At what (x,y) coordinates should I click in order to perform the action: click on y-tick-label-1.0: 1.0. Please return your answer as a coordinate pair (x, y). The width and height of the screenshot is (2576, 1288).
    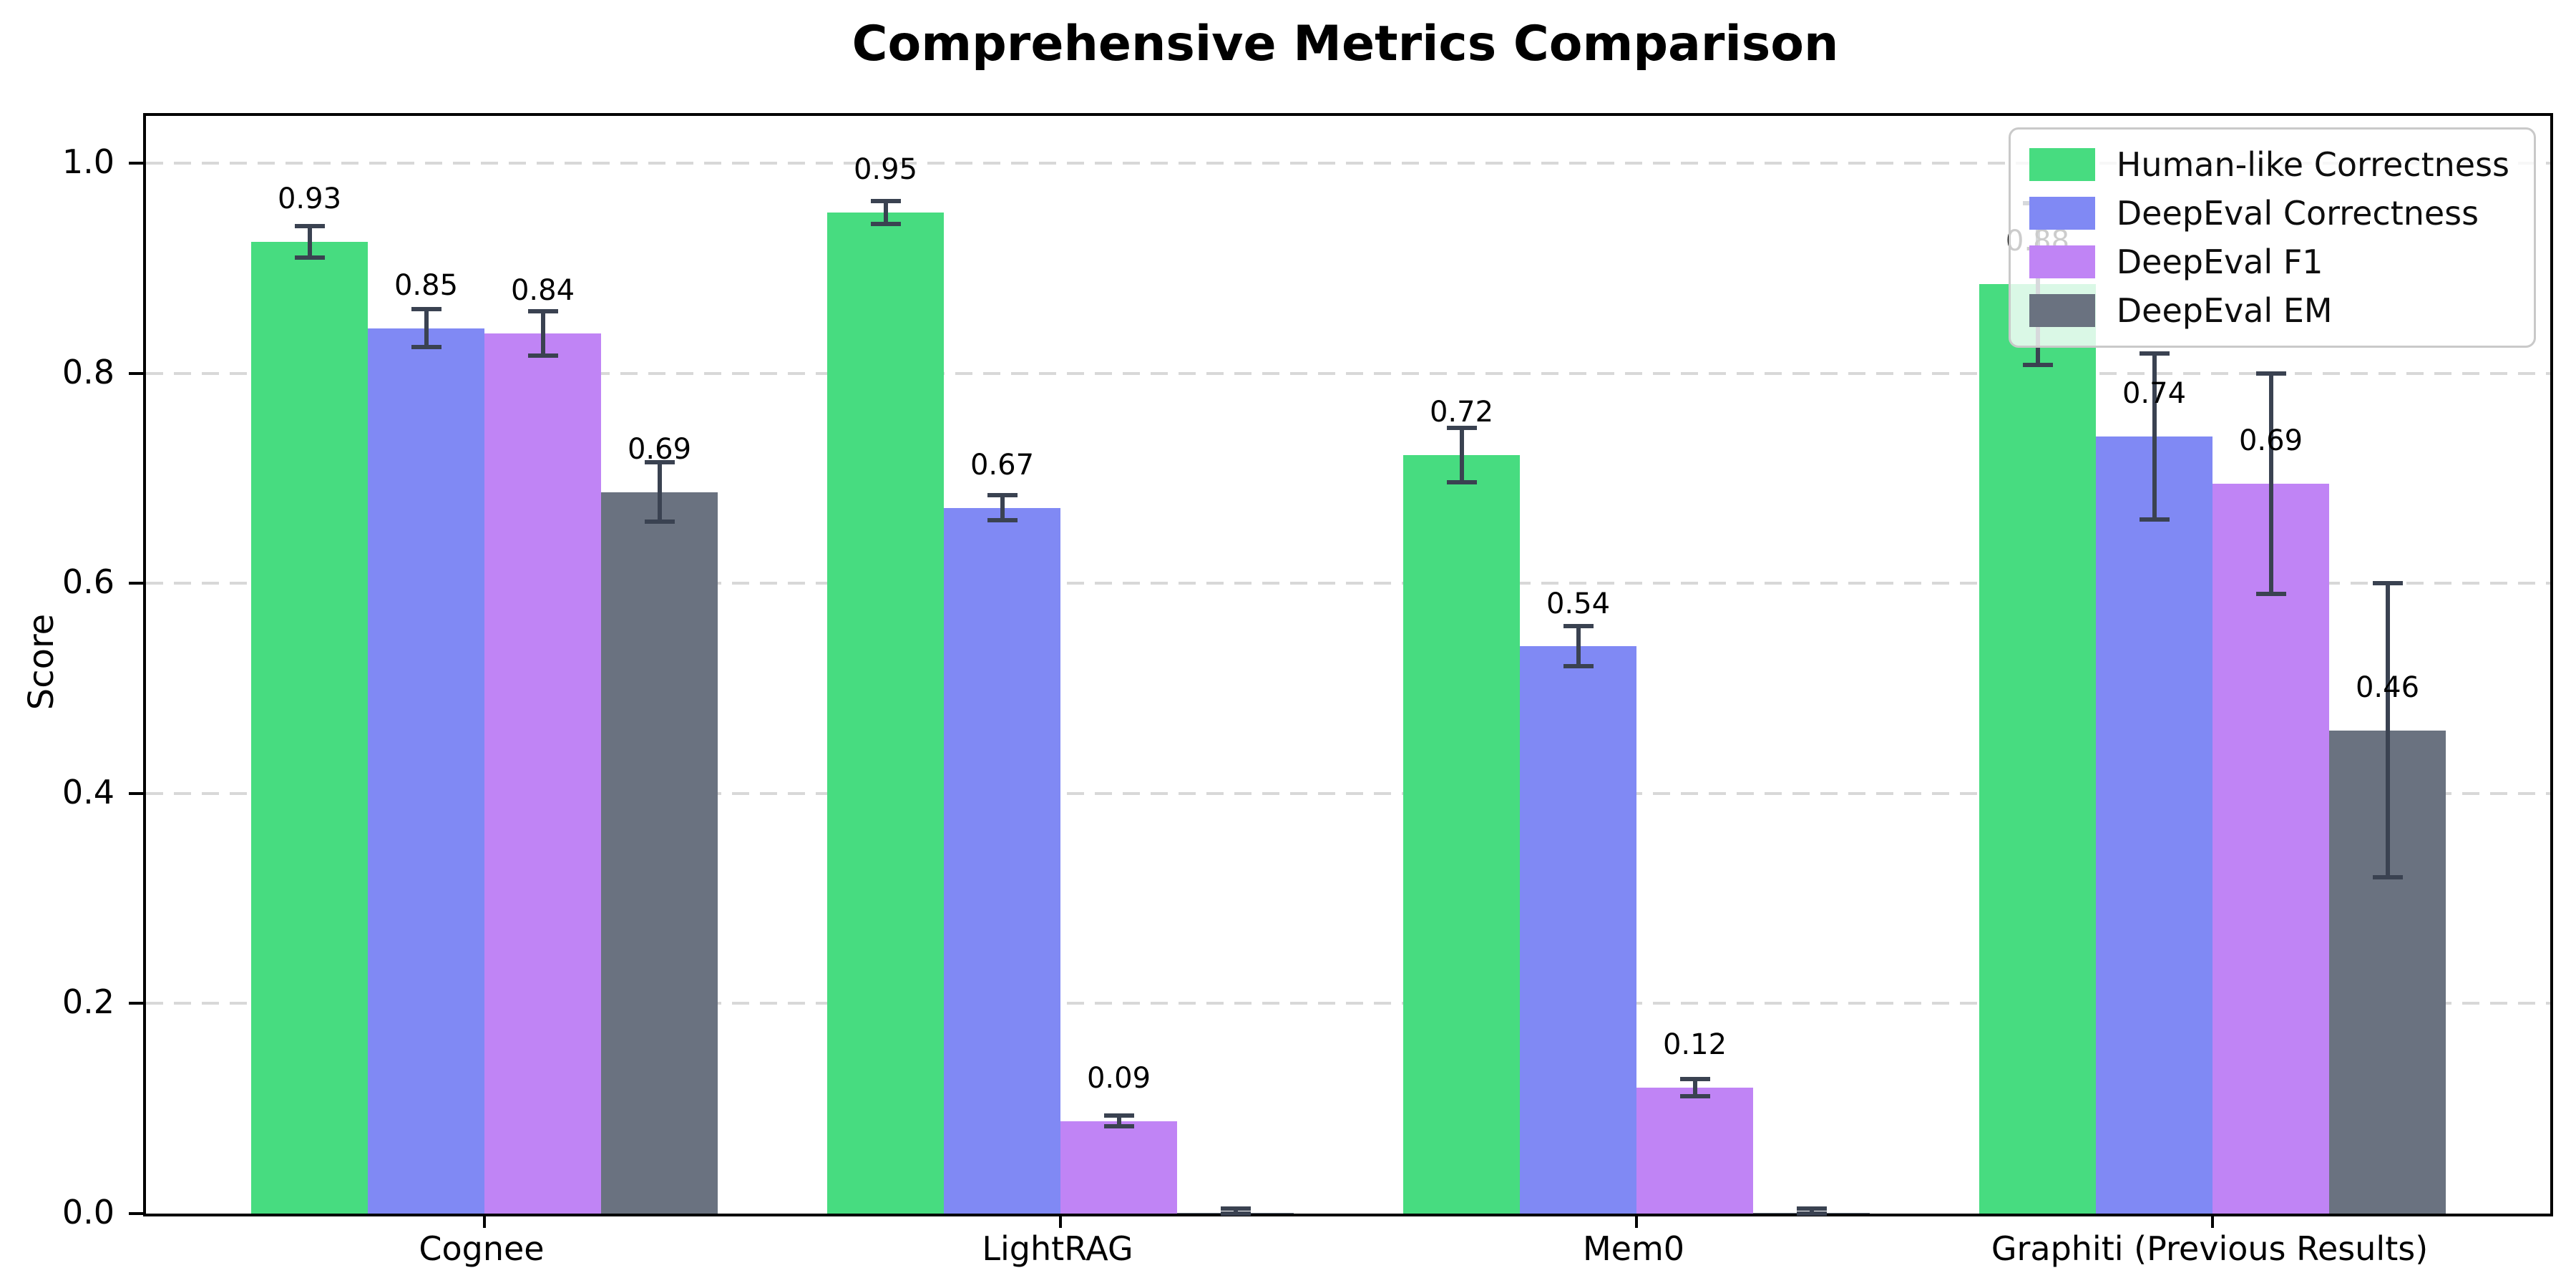
    Looking at the image, I should click on (88, 162).